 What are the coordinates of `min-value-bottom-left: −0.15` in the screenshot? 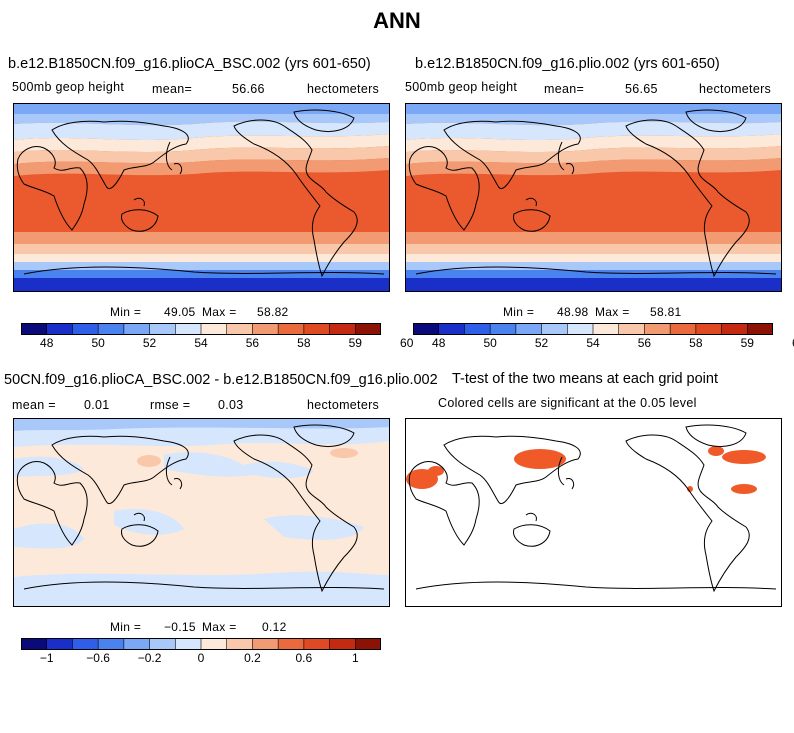 It's located at (180, 627).